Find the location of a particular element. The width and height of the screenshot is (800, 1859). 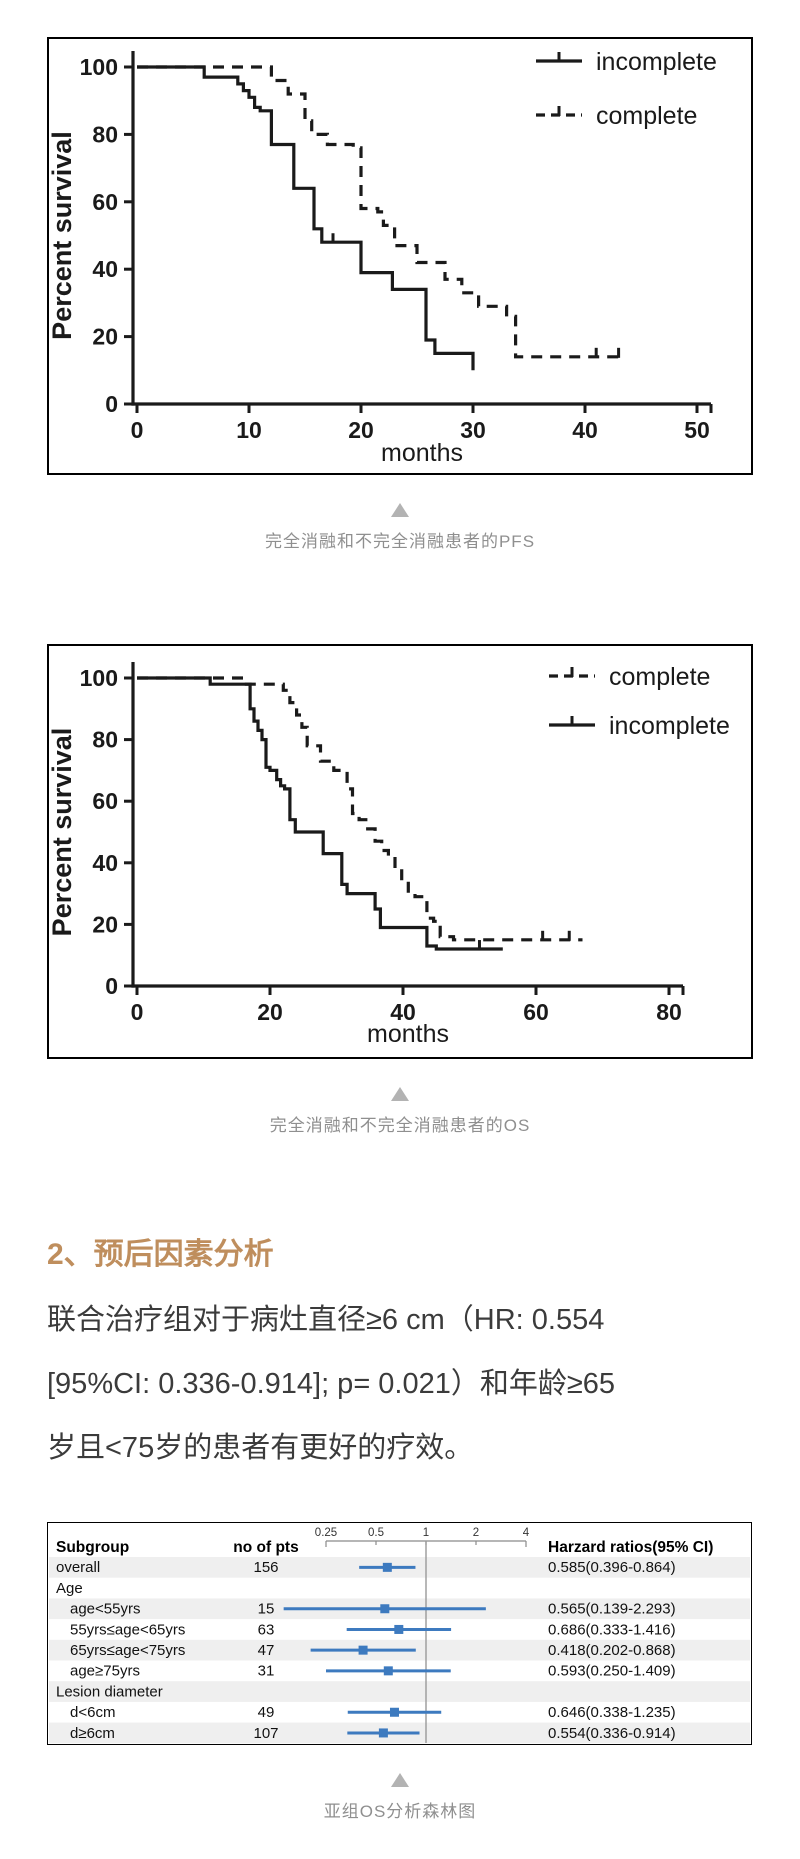

svg-text: 65yrs≤age<75yrs is located at coordinates (127, 1650).